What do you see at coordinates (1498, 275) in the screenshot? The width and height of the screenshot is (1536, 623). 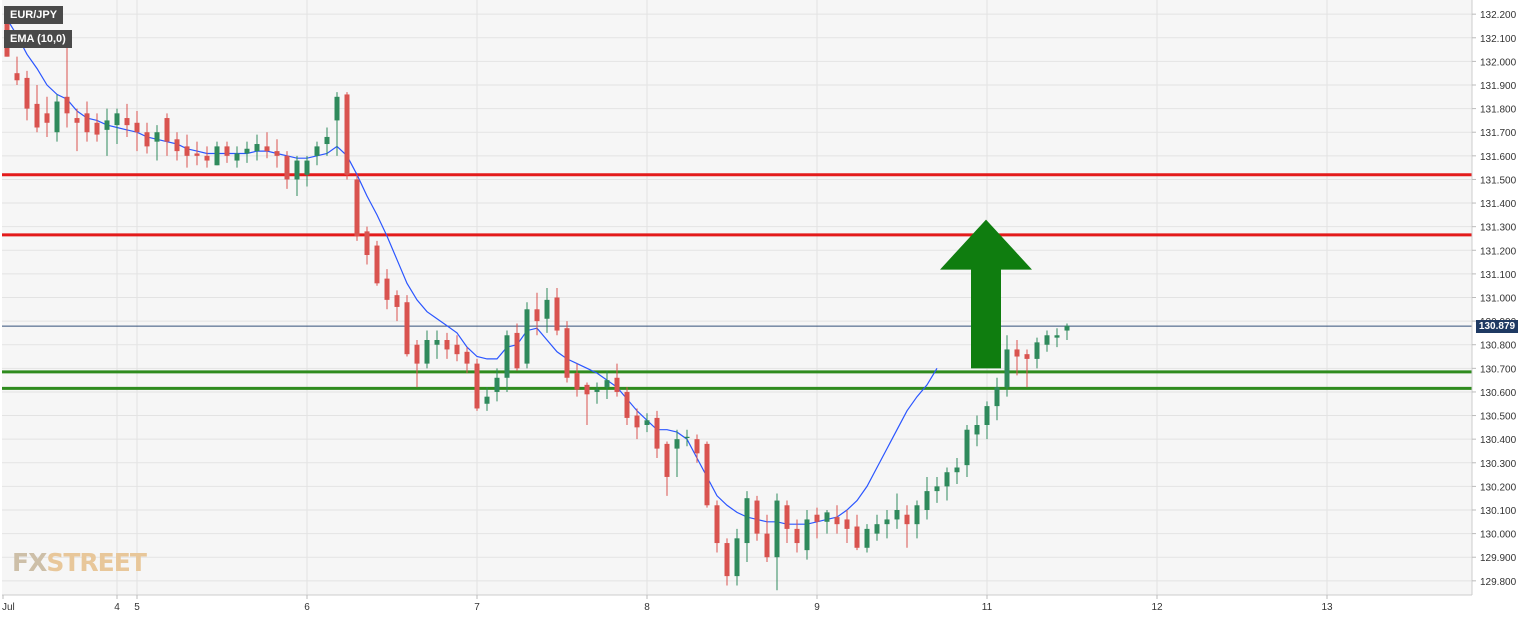 I see `y-tick-label: 131.100` at bounding box center [1498, 275].